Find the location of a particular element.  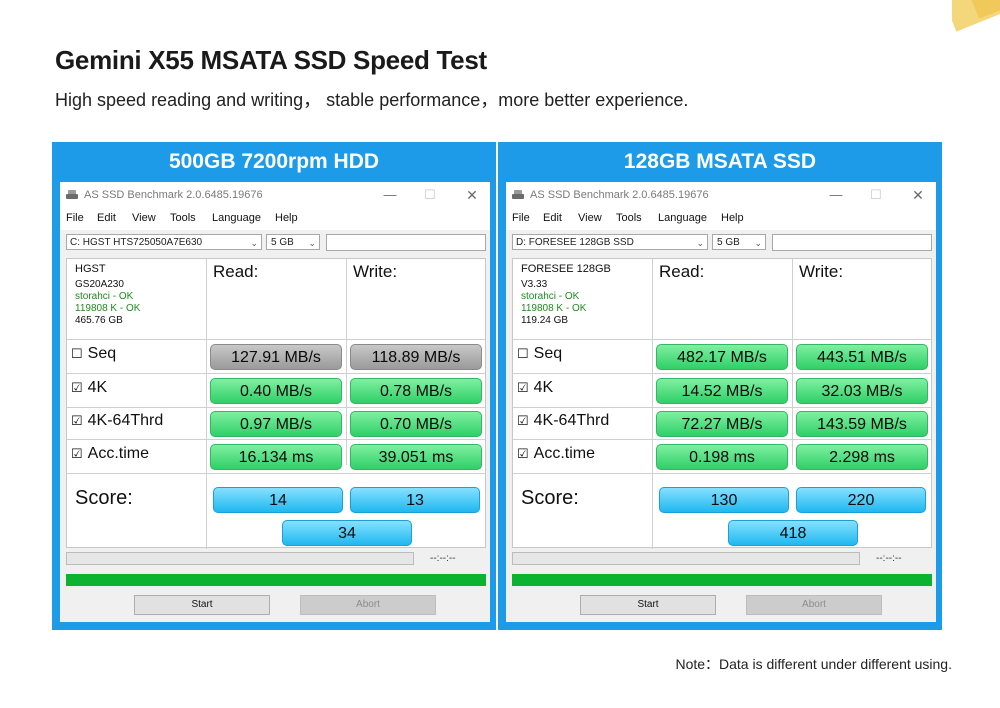

progress-bar is located at coordinates (686, 558).